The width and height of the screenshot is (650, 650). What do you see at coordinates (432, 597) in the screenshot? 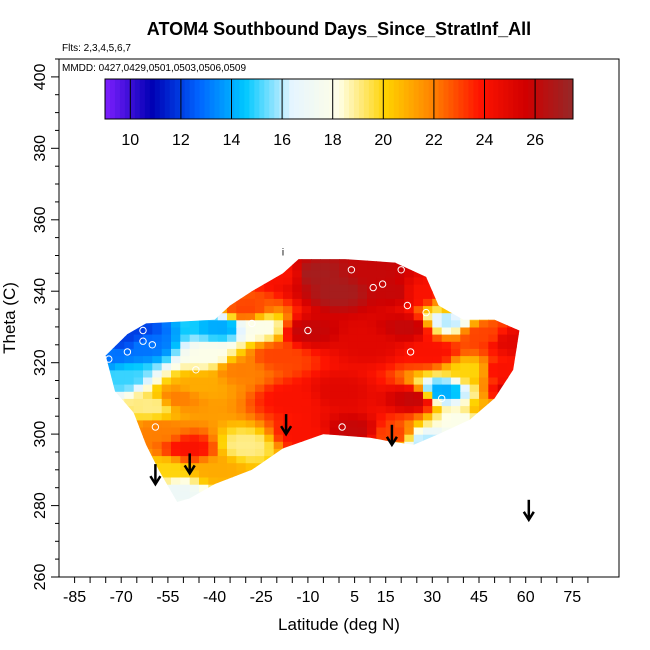
I see `x-axis-tick-label: 30` at bounding box center [432, 597].